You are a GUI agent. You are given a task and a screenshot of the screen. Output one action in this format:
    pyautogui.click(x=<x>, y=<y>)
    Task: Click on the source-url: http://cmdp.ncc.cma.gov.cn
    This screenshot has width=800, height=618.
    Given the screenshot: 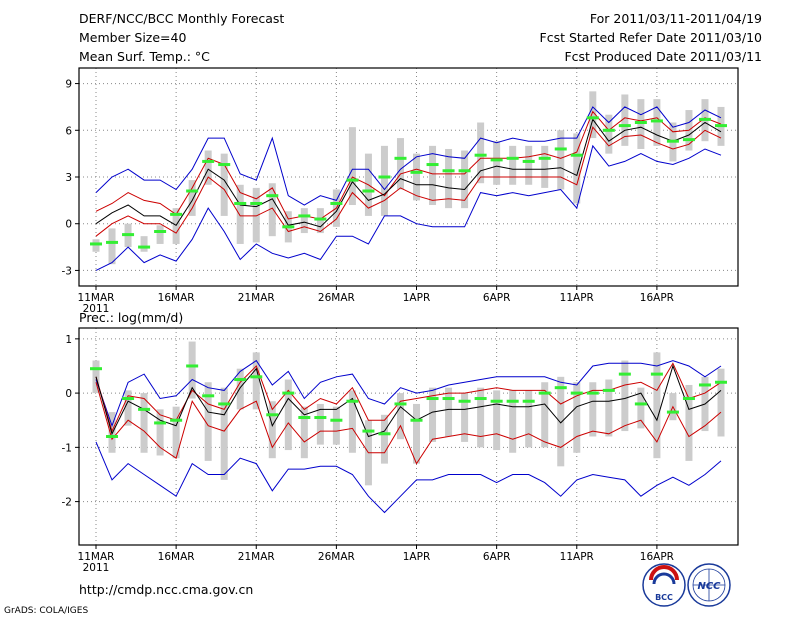 What is the action you would take?
    pyautogui.click(x=166, y=589)
    